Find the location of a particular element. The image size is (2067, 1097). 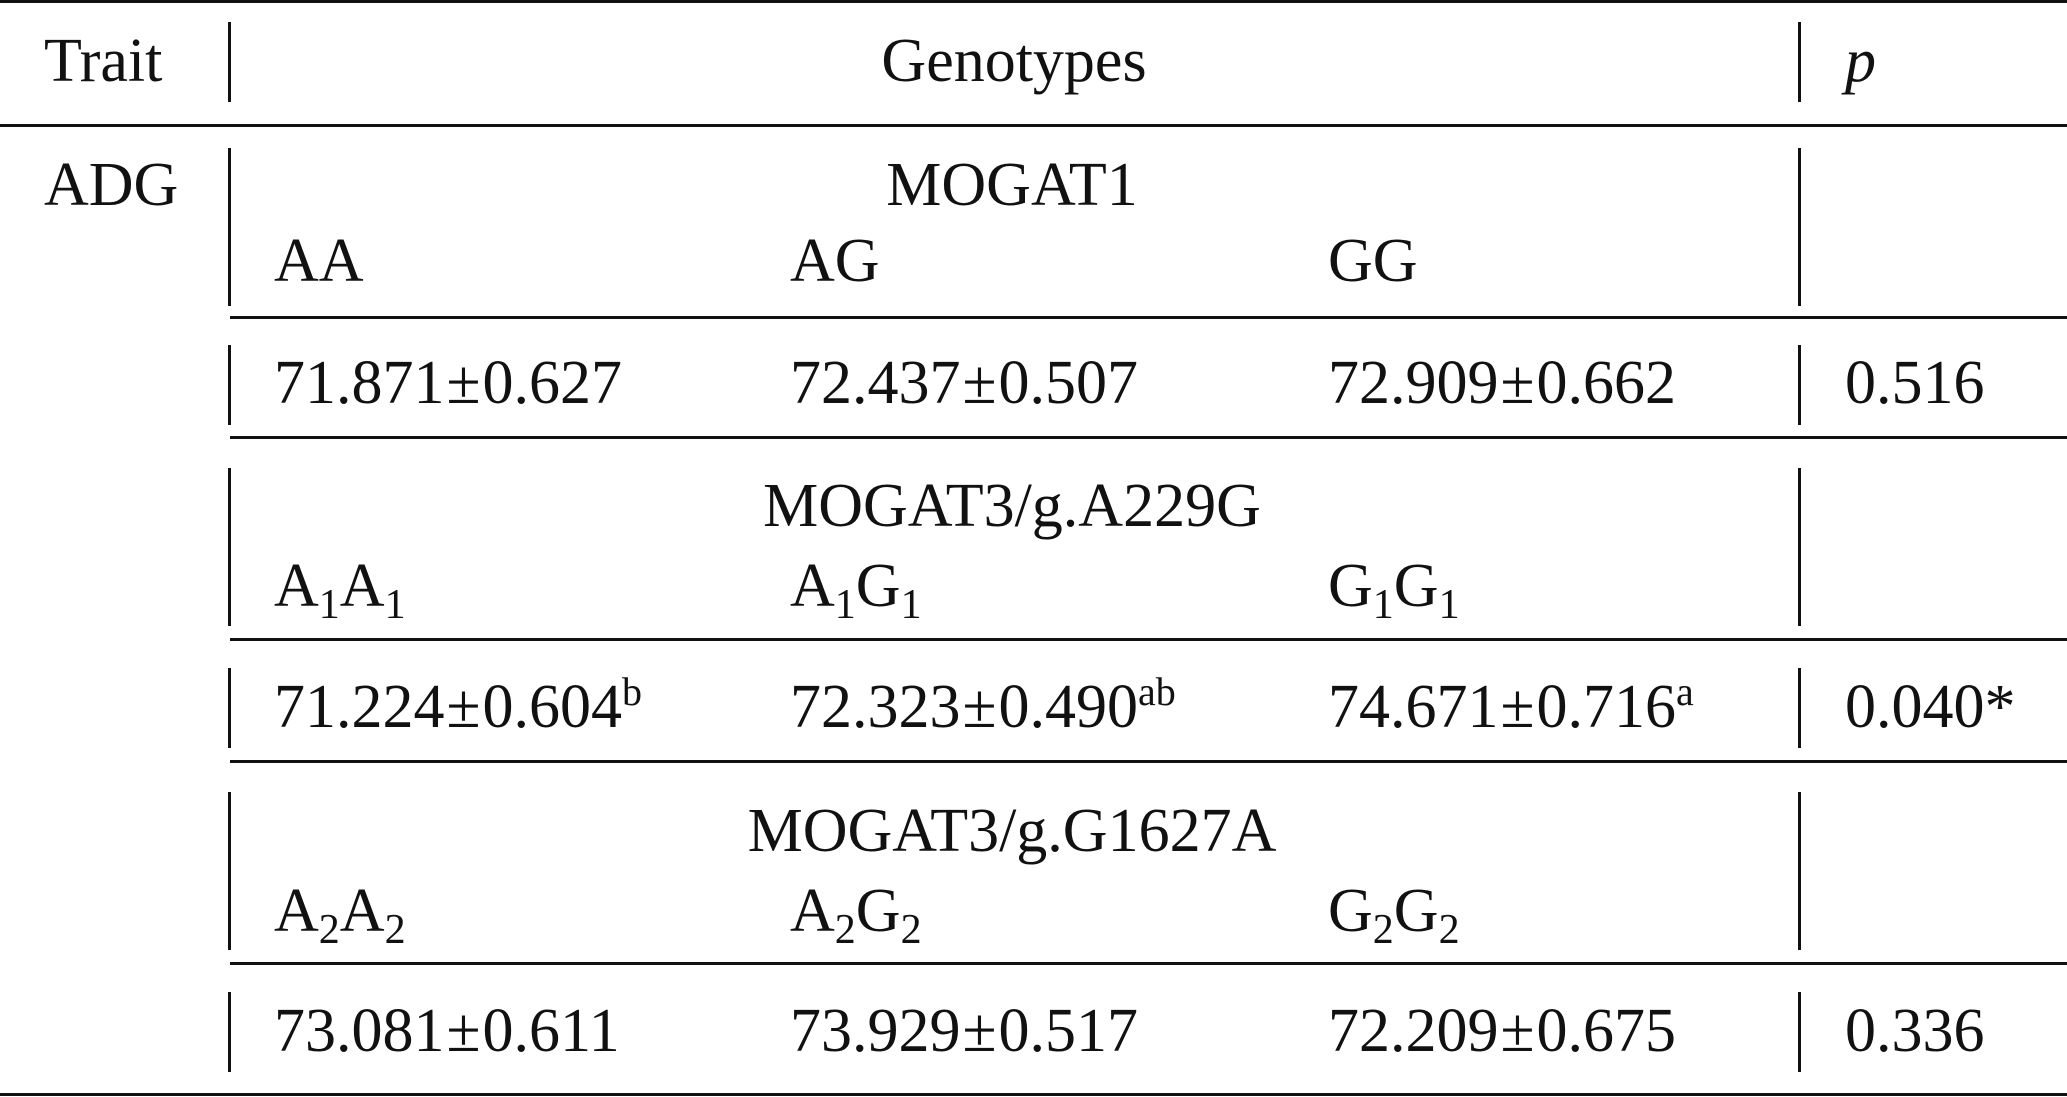

significance-letter: a is located at coordinates (1685, 691).